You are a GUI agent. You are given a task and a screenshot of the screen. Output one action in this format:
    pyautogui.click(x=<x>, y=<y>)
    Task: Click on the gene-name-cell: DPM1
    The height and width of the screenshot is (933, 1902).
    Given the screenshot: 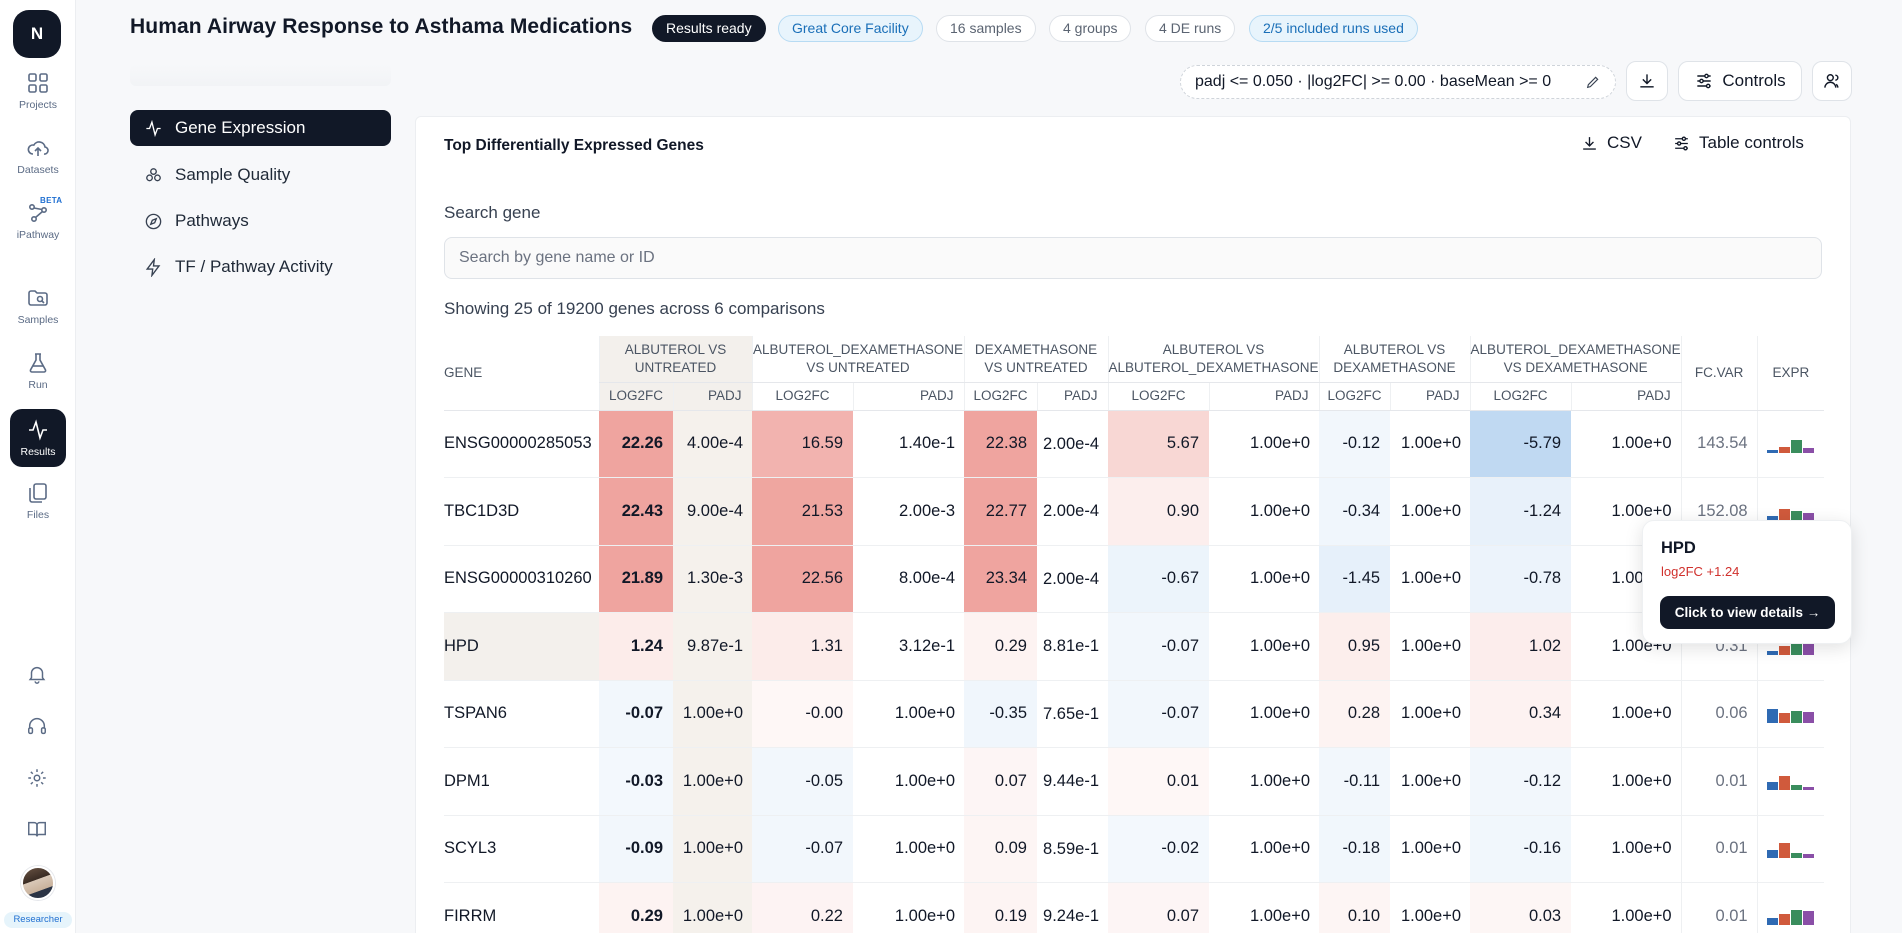 What is the action you would take?
    pyautogui.click(x=521, y=781)
    